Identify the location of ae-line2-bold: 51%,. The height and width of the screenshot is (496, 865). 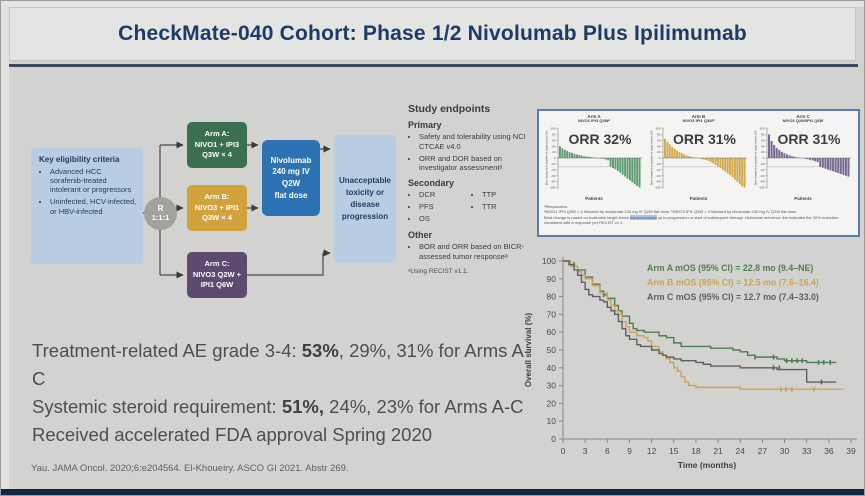
(303, 406).